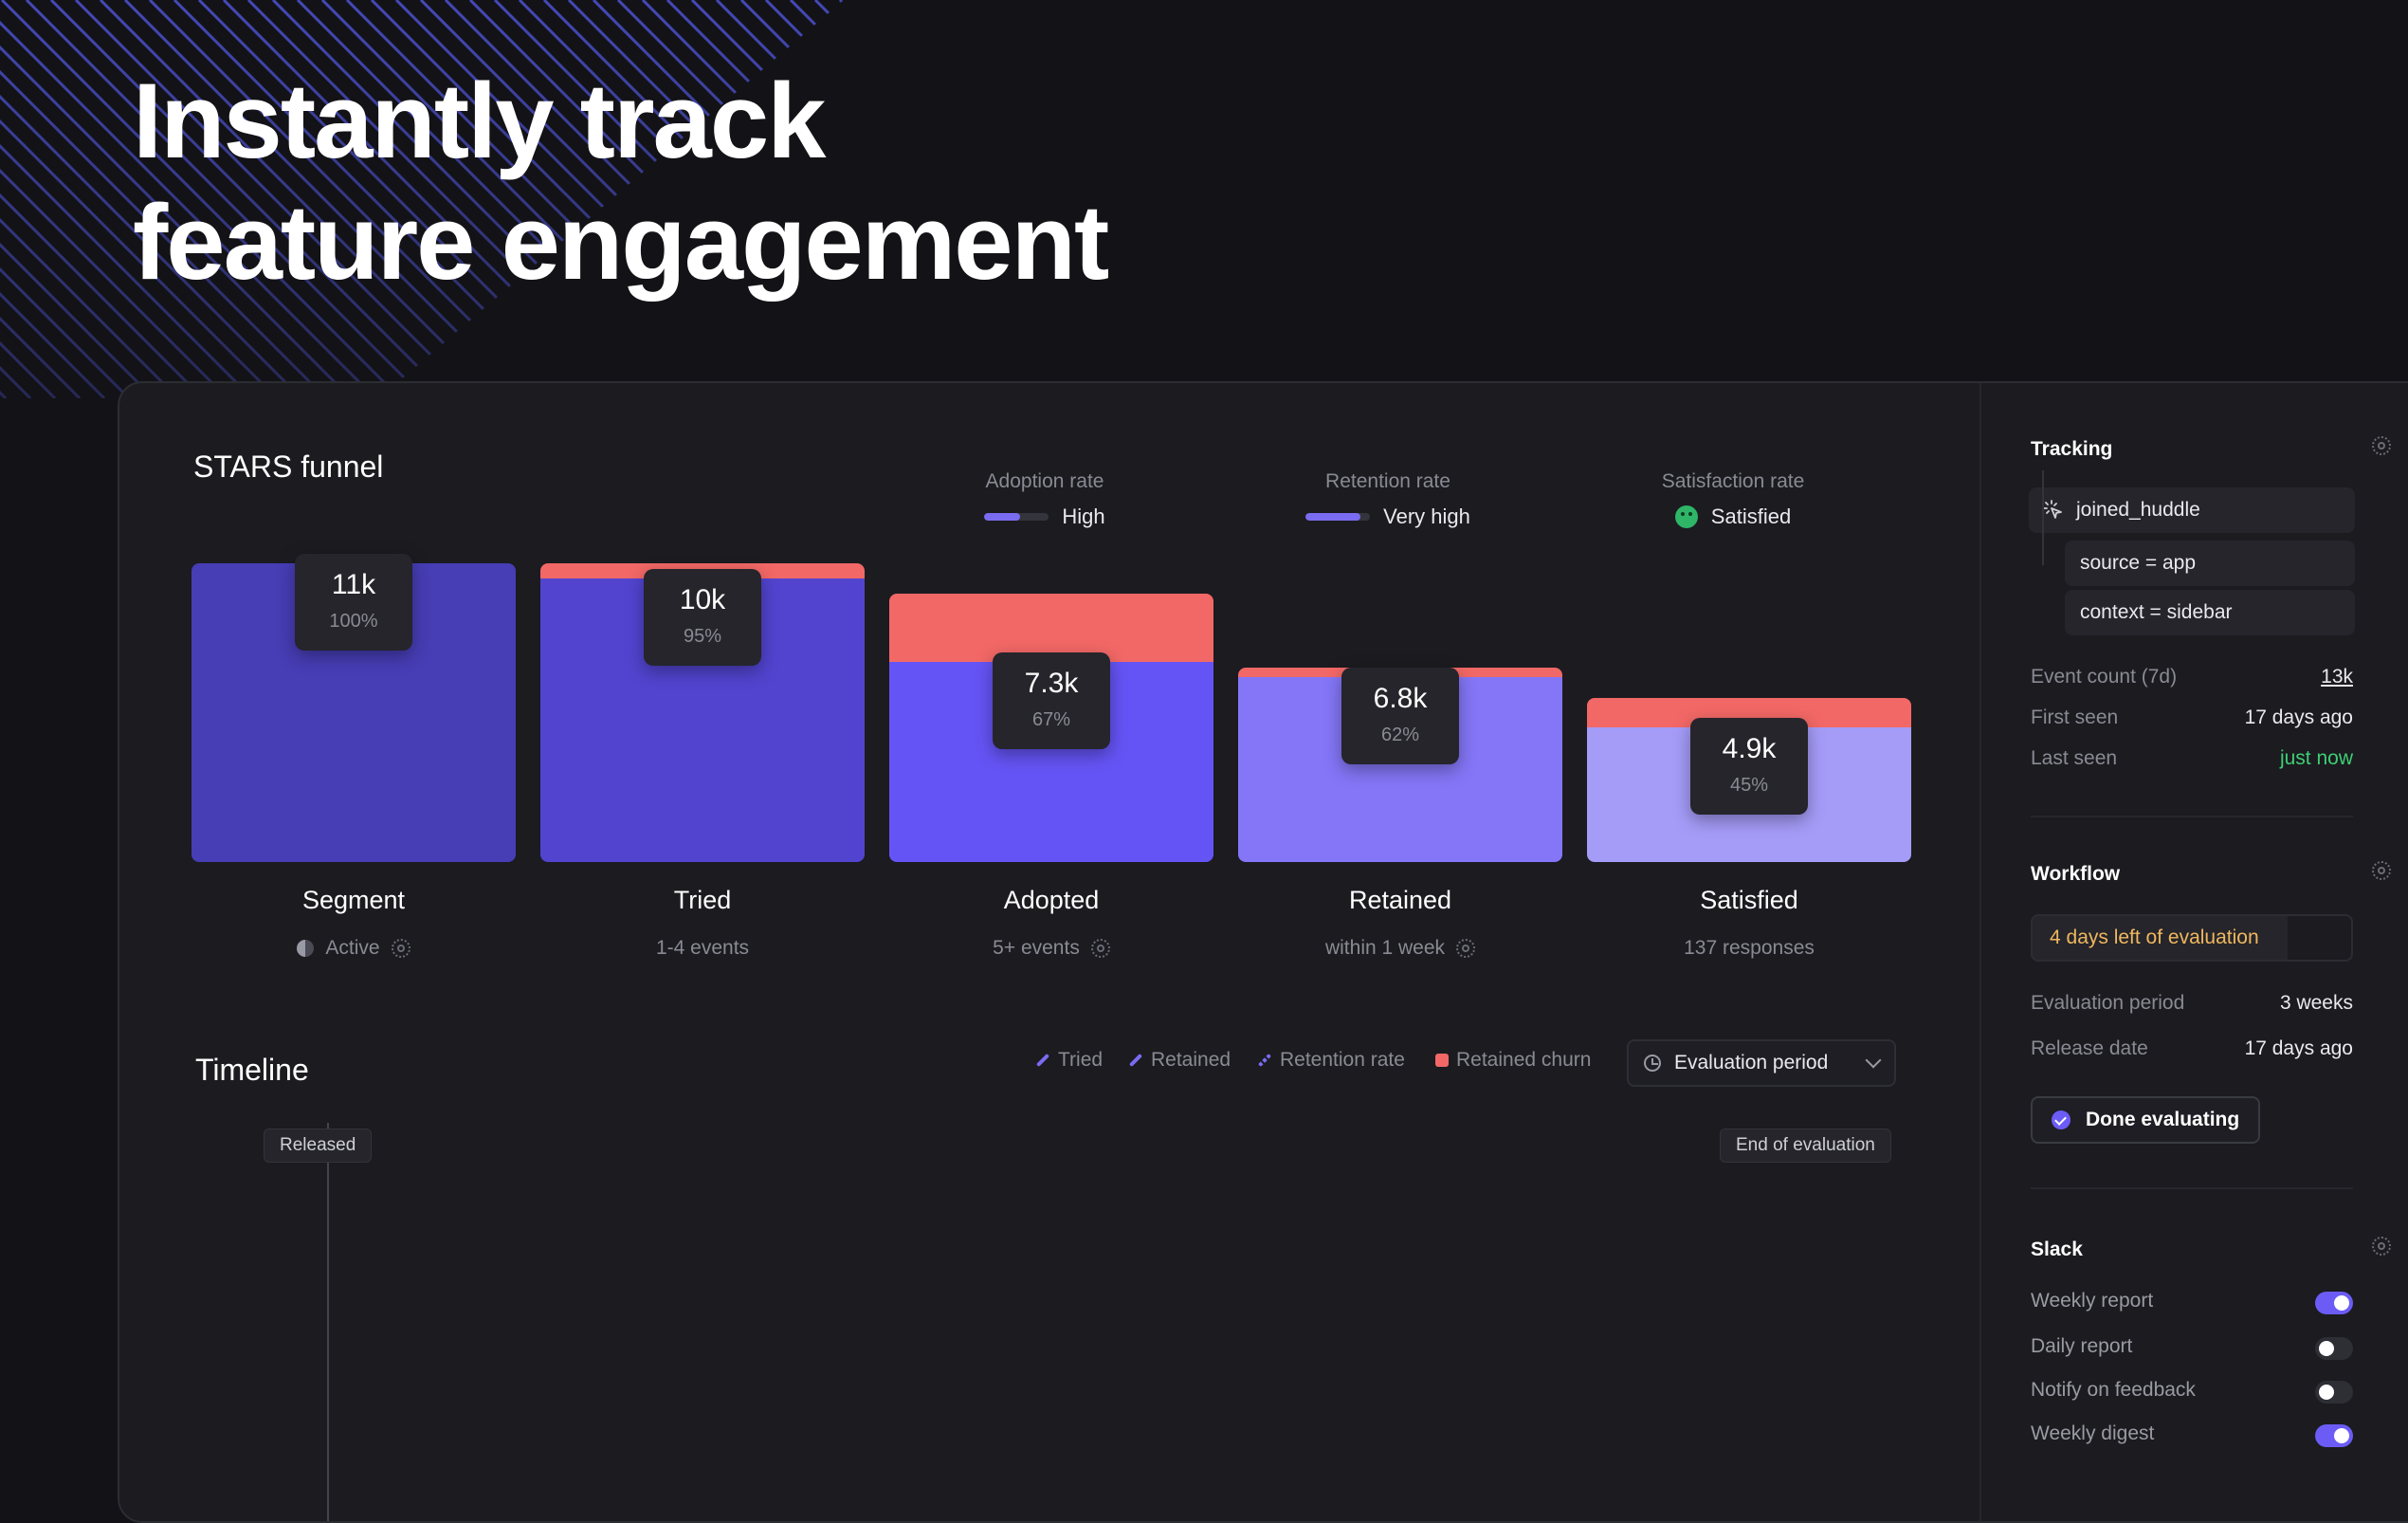  I want to click on funnel-count: 11k, so click(353, 585).